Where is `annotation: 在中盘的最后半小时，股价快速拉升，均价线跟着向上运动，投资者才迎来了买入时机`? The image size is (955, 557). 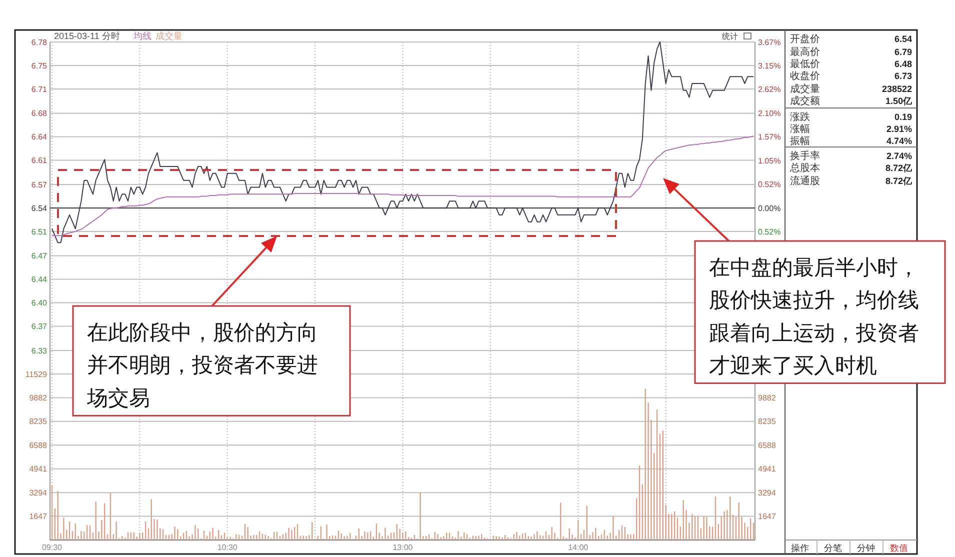 annotation: 在中盘的最后半小时，股价快速拉升，均价线跟着向上运动，投资者才迎来了买入时机 is located at coordinates (814, 317).